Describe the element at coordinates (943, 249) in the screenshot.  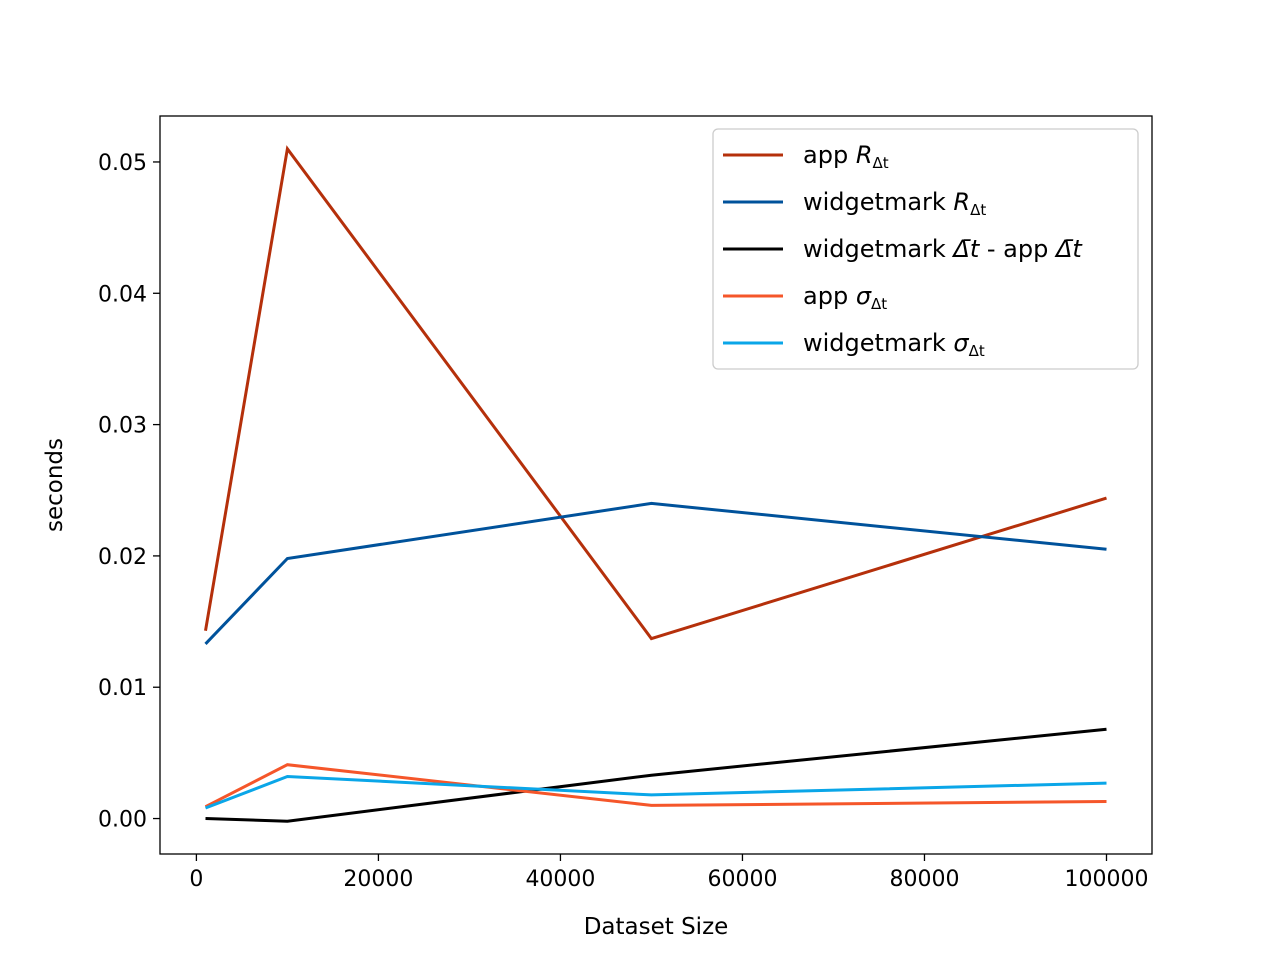
I see `legend-label-2: widgetmark Δ̄t - app Δ̄t` at that location.